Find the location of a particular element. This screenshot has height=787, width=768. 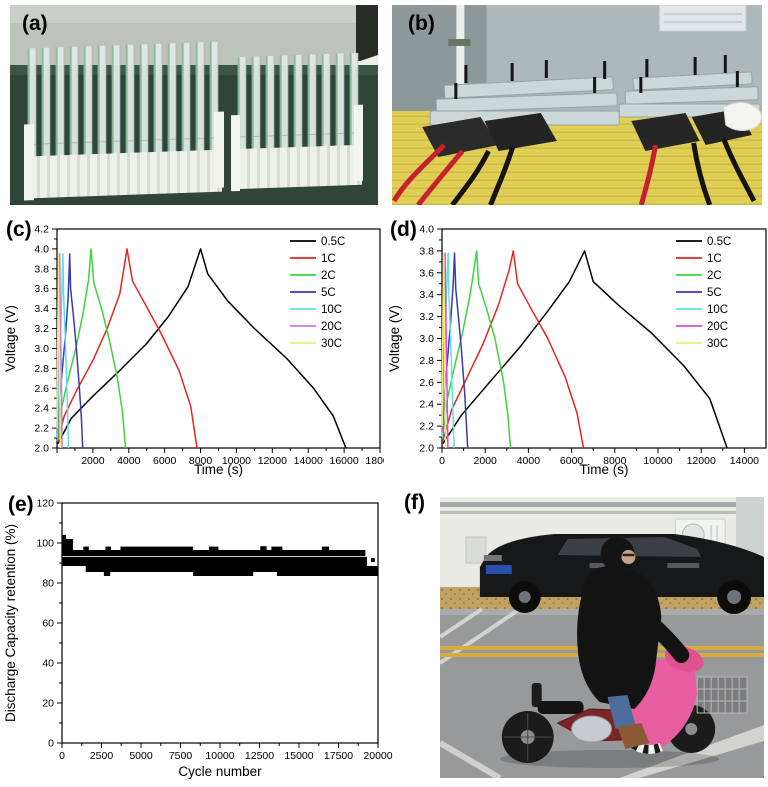

tissue is located at coordinates (742, 116).